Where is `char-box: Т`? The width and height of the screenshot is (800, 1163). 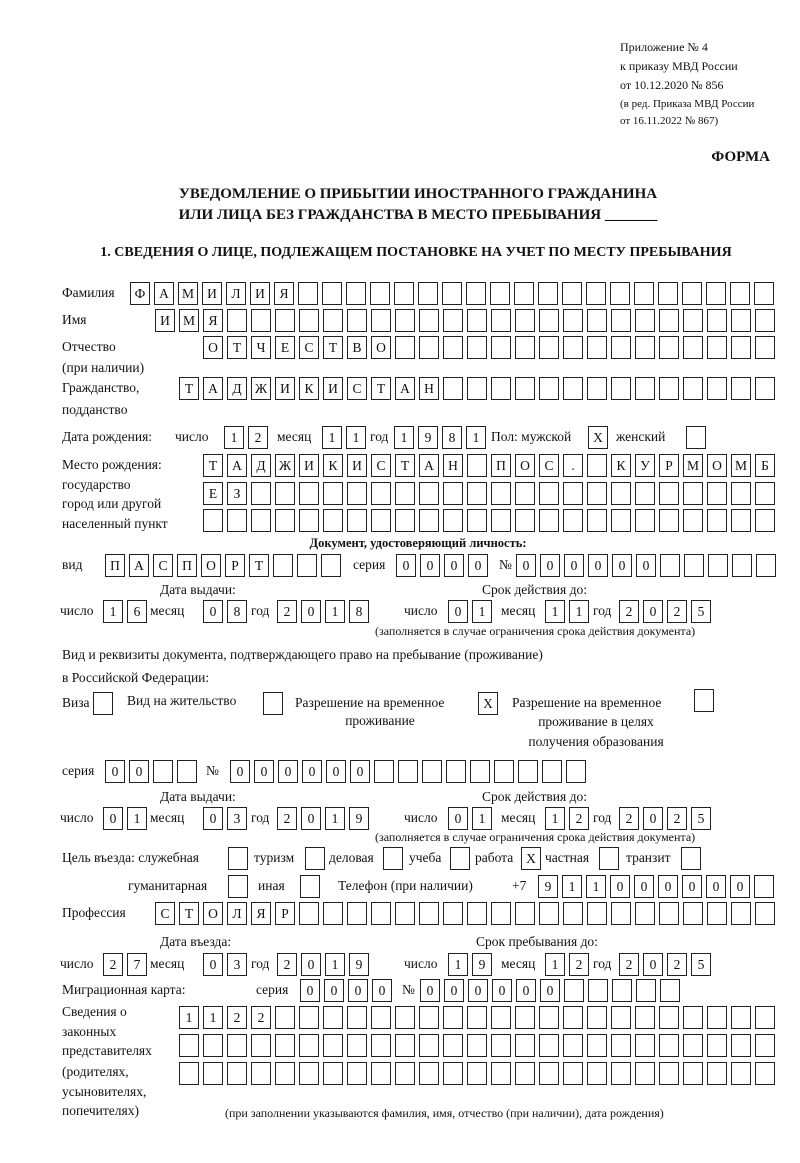
char-box: Т is located at coordinates (259, 565).